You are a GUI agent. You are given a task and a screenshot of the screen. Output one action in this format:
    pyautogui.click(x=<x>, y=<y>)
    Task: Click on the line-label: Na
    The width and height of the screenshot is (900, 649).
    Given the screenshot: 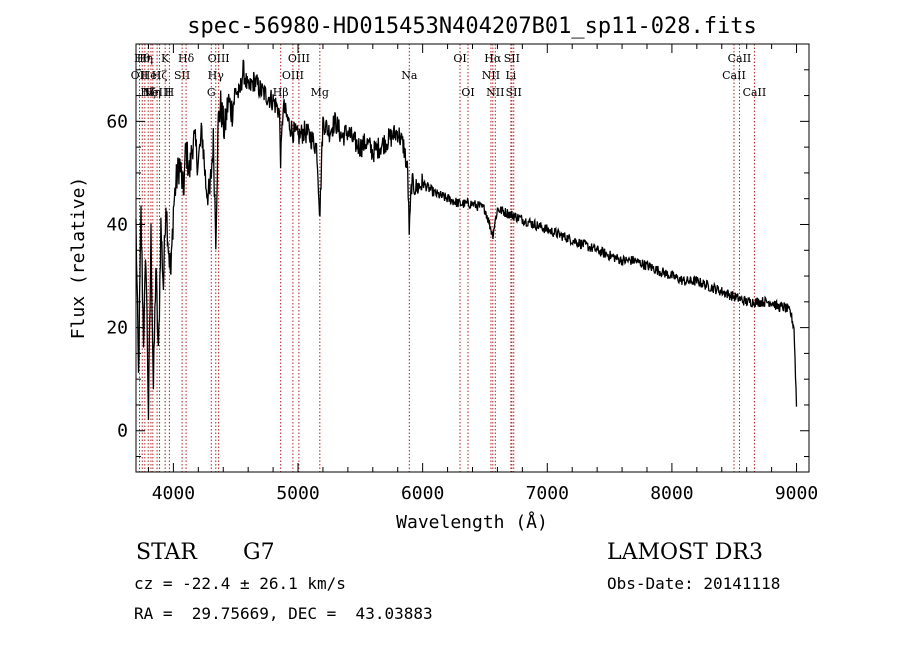 What is the action you would take?
    pyautogui.click(x=409, y=75)
    